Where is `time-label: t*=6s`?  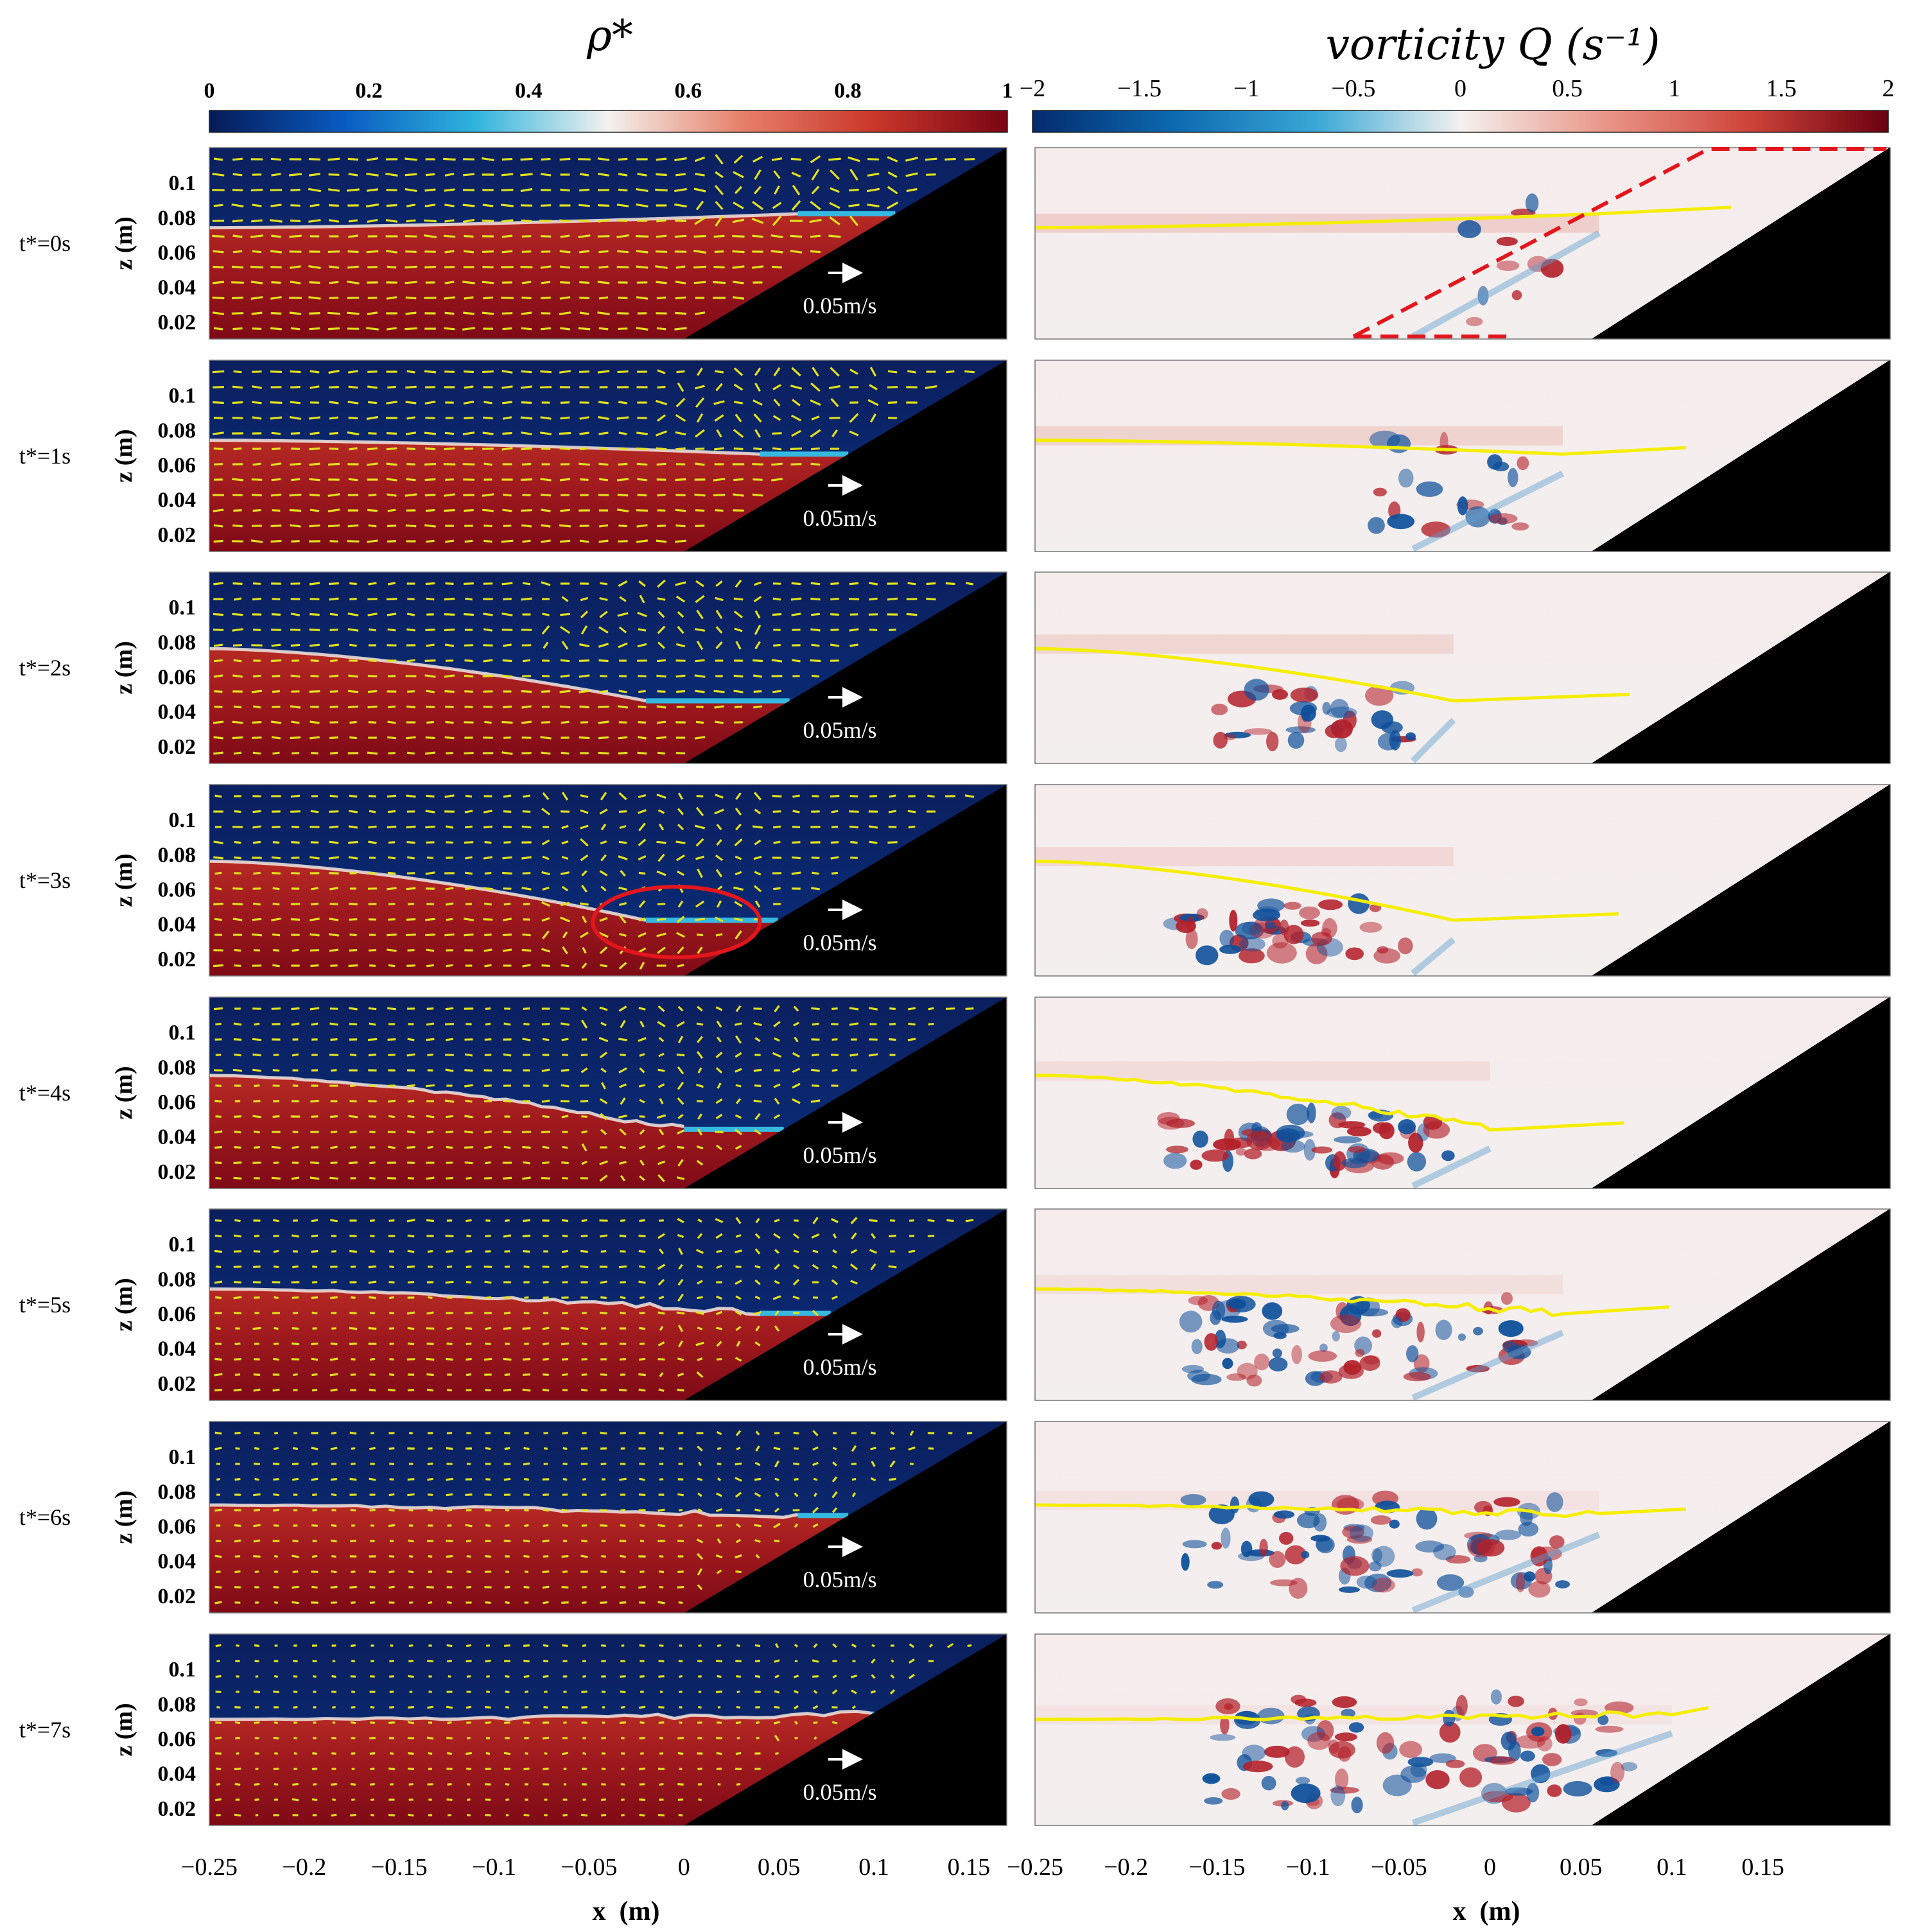
time-label: t*=6s is located at coordinates (45, 1517).